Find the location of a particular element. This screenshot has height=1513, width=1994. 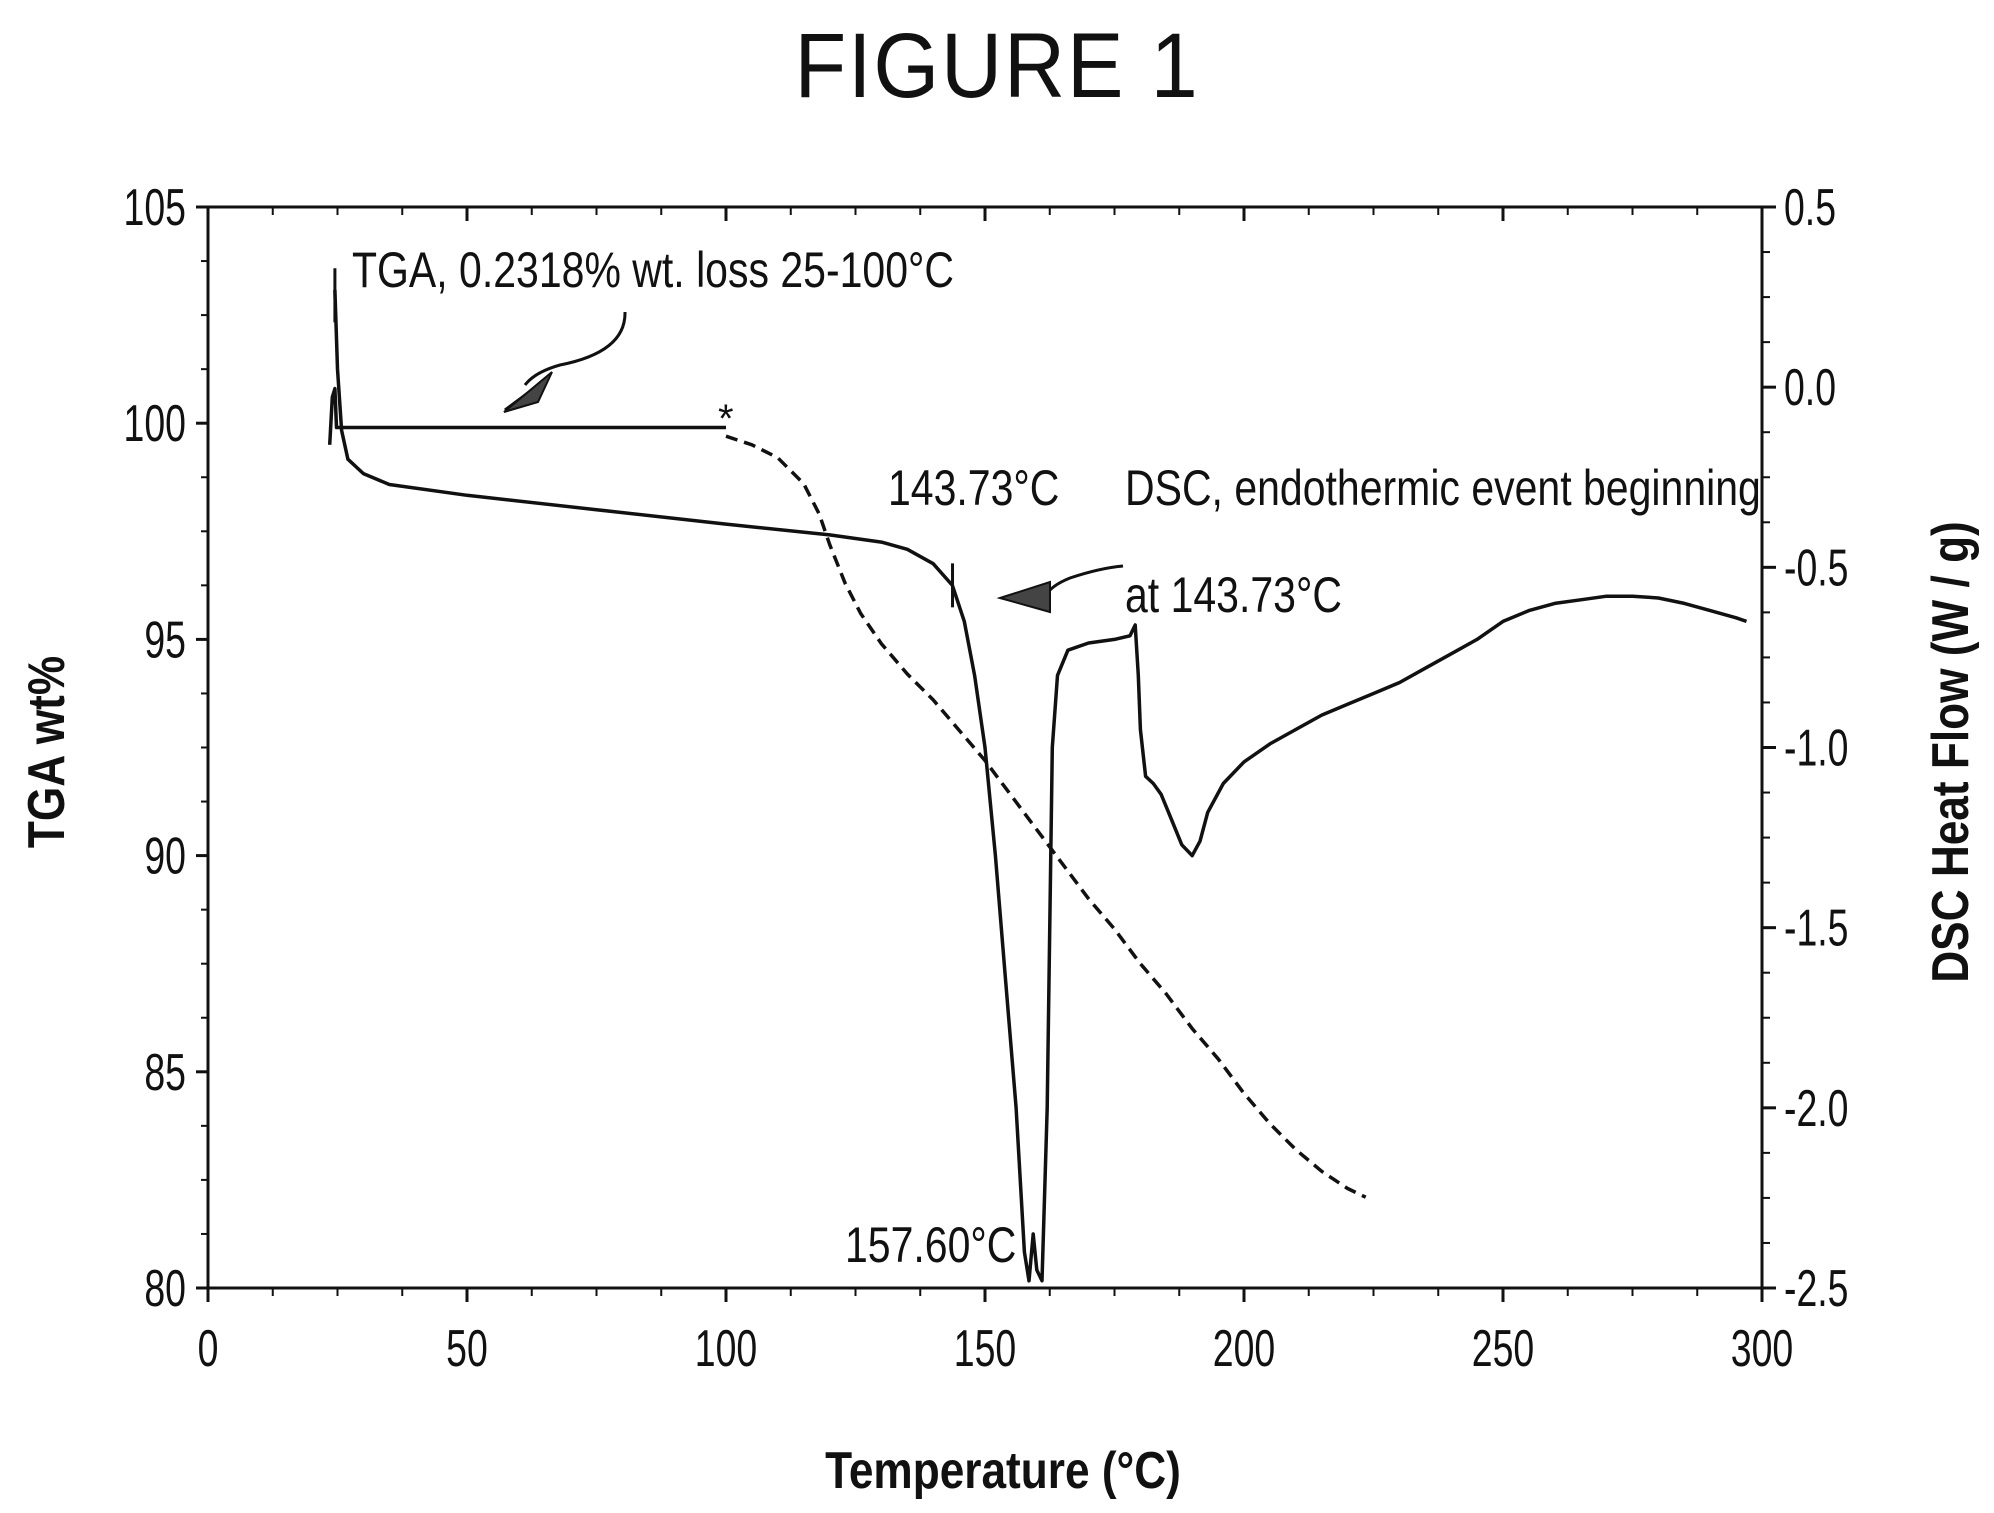

x-tick-label: 100 is located at coordinates (726, 1348).